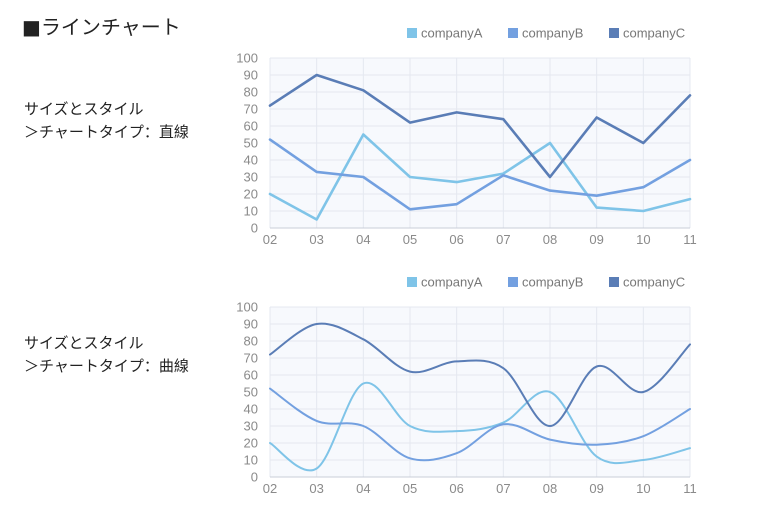 This screenshot has width=780, height=532. I want to click on page-title: ■ラインチャート, so click(101, 27).